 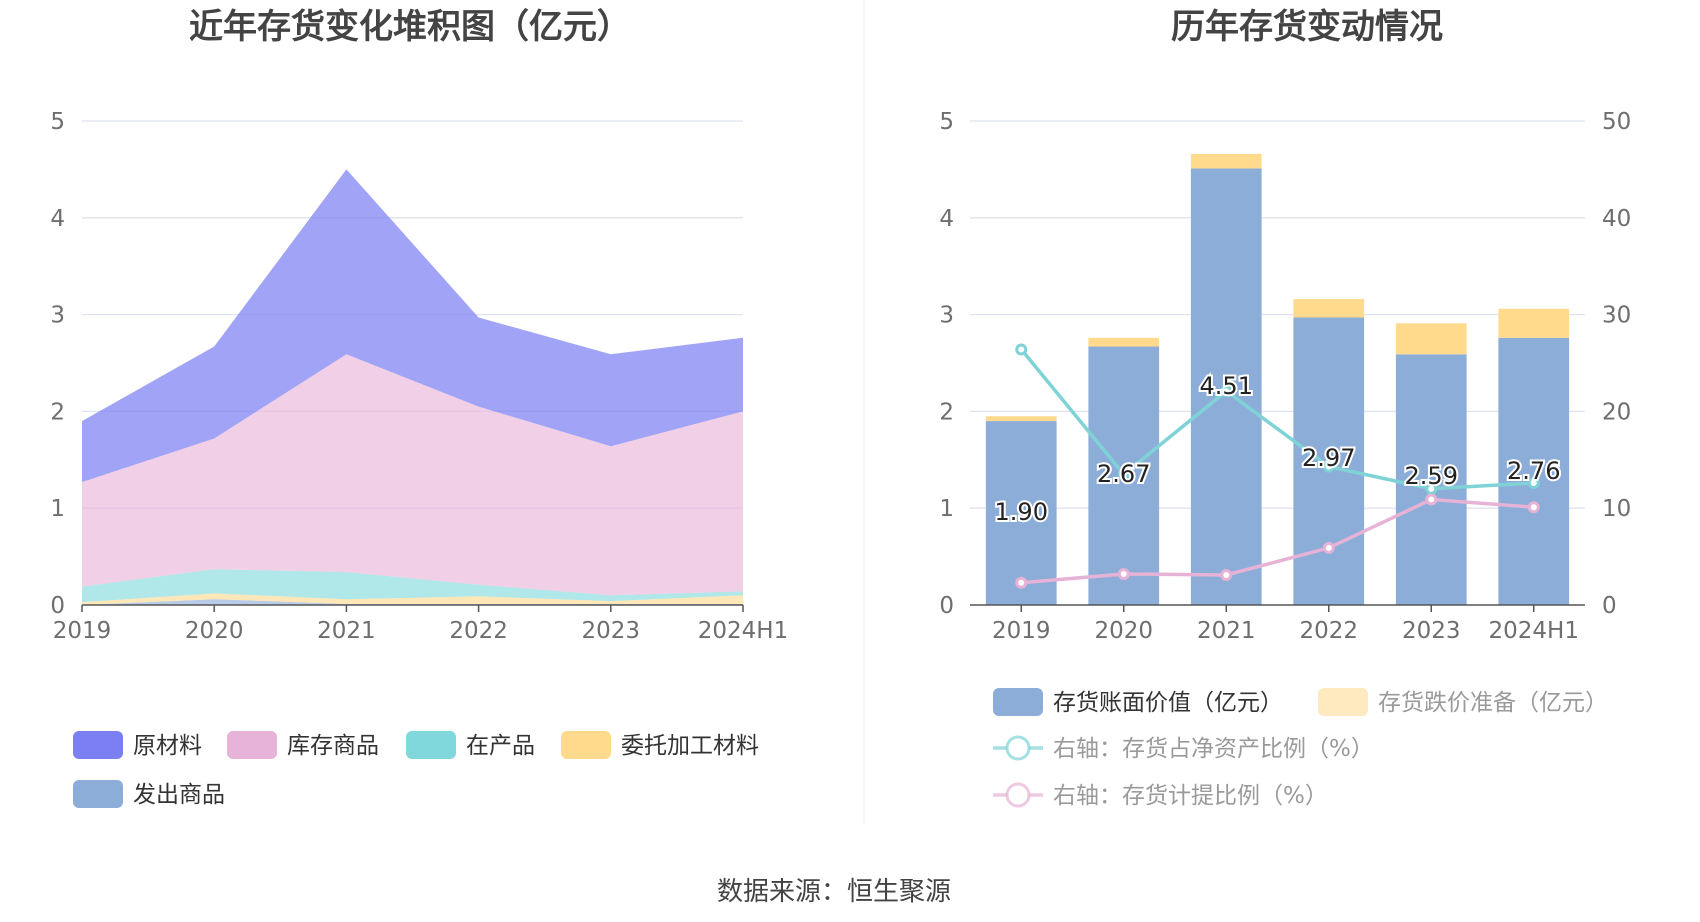 I want to click on right-y-tick-label: 2, so click(x=946, y=412).